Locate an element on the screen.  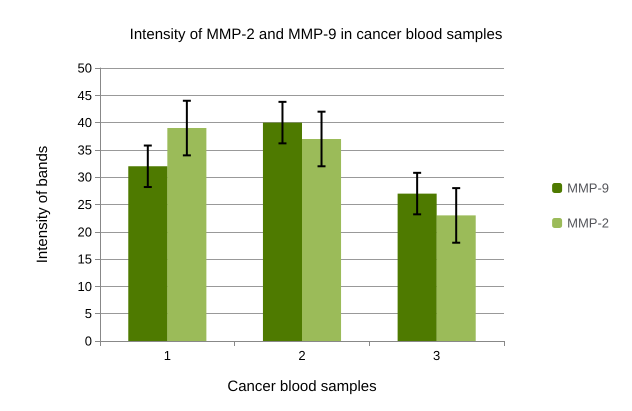
legend-label: MMP-2 is located at coordinates (588, 223).